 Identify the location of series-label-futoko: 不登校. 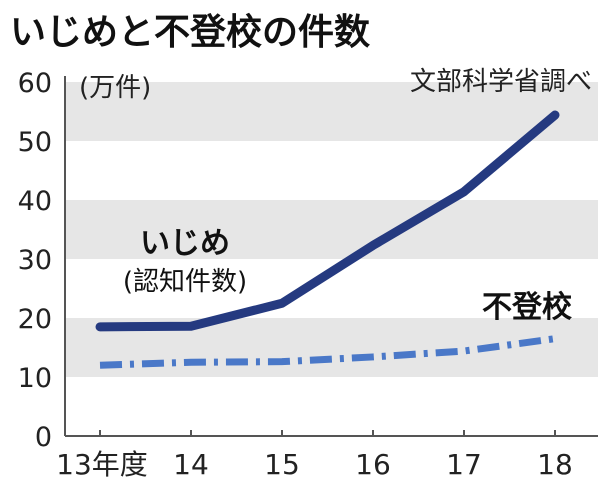
(527, 307).